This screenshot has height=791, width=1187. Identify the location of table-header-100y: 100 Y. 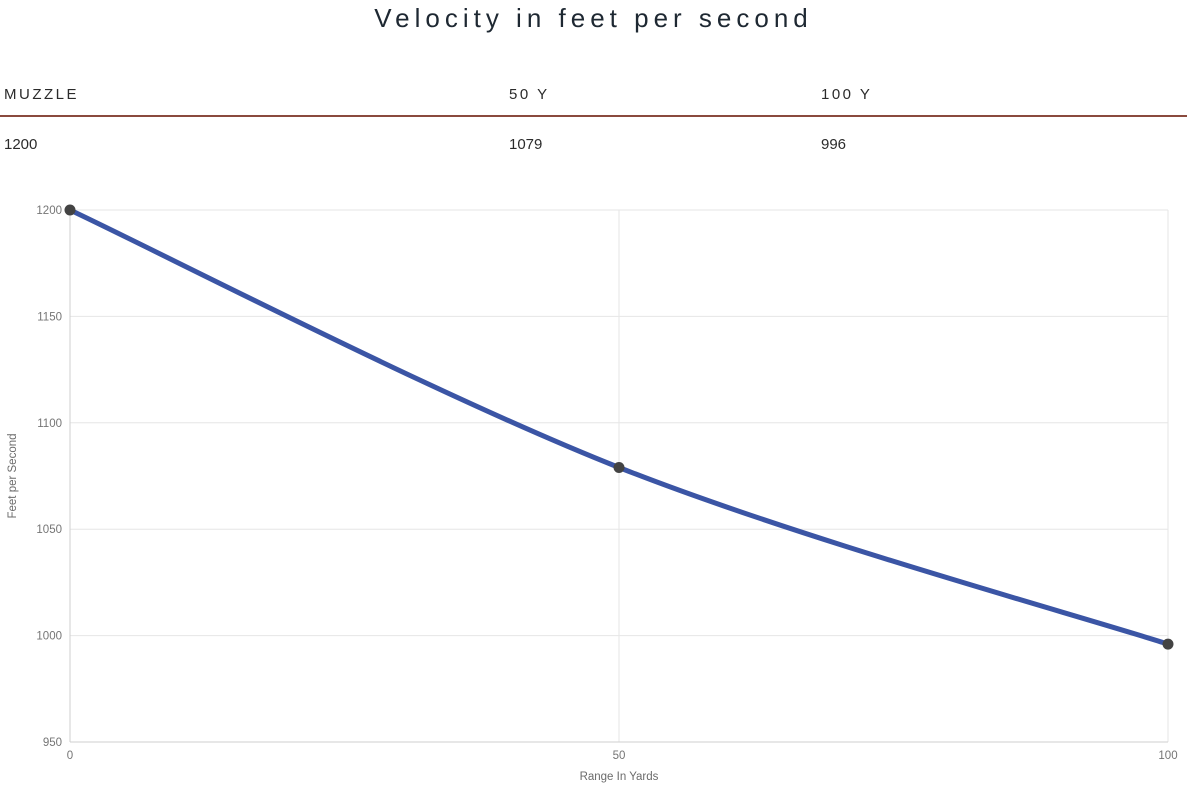
(847, 94).